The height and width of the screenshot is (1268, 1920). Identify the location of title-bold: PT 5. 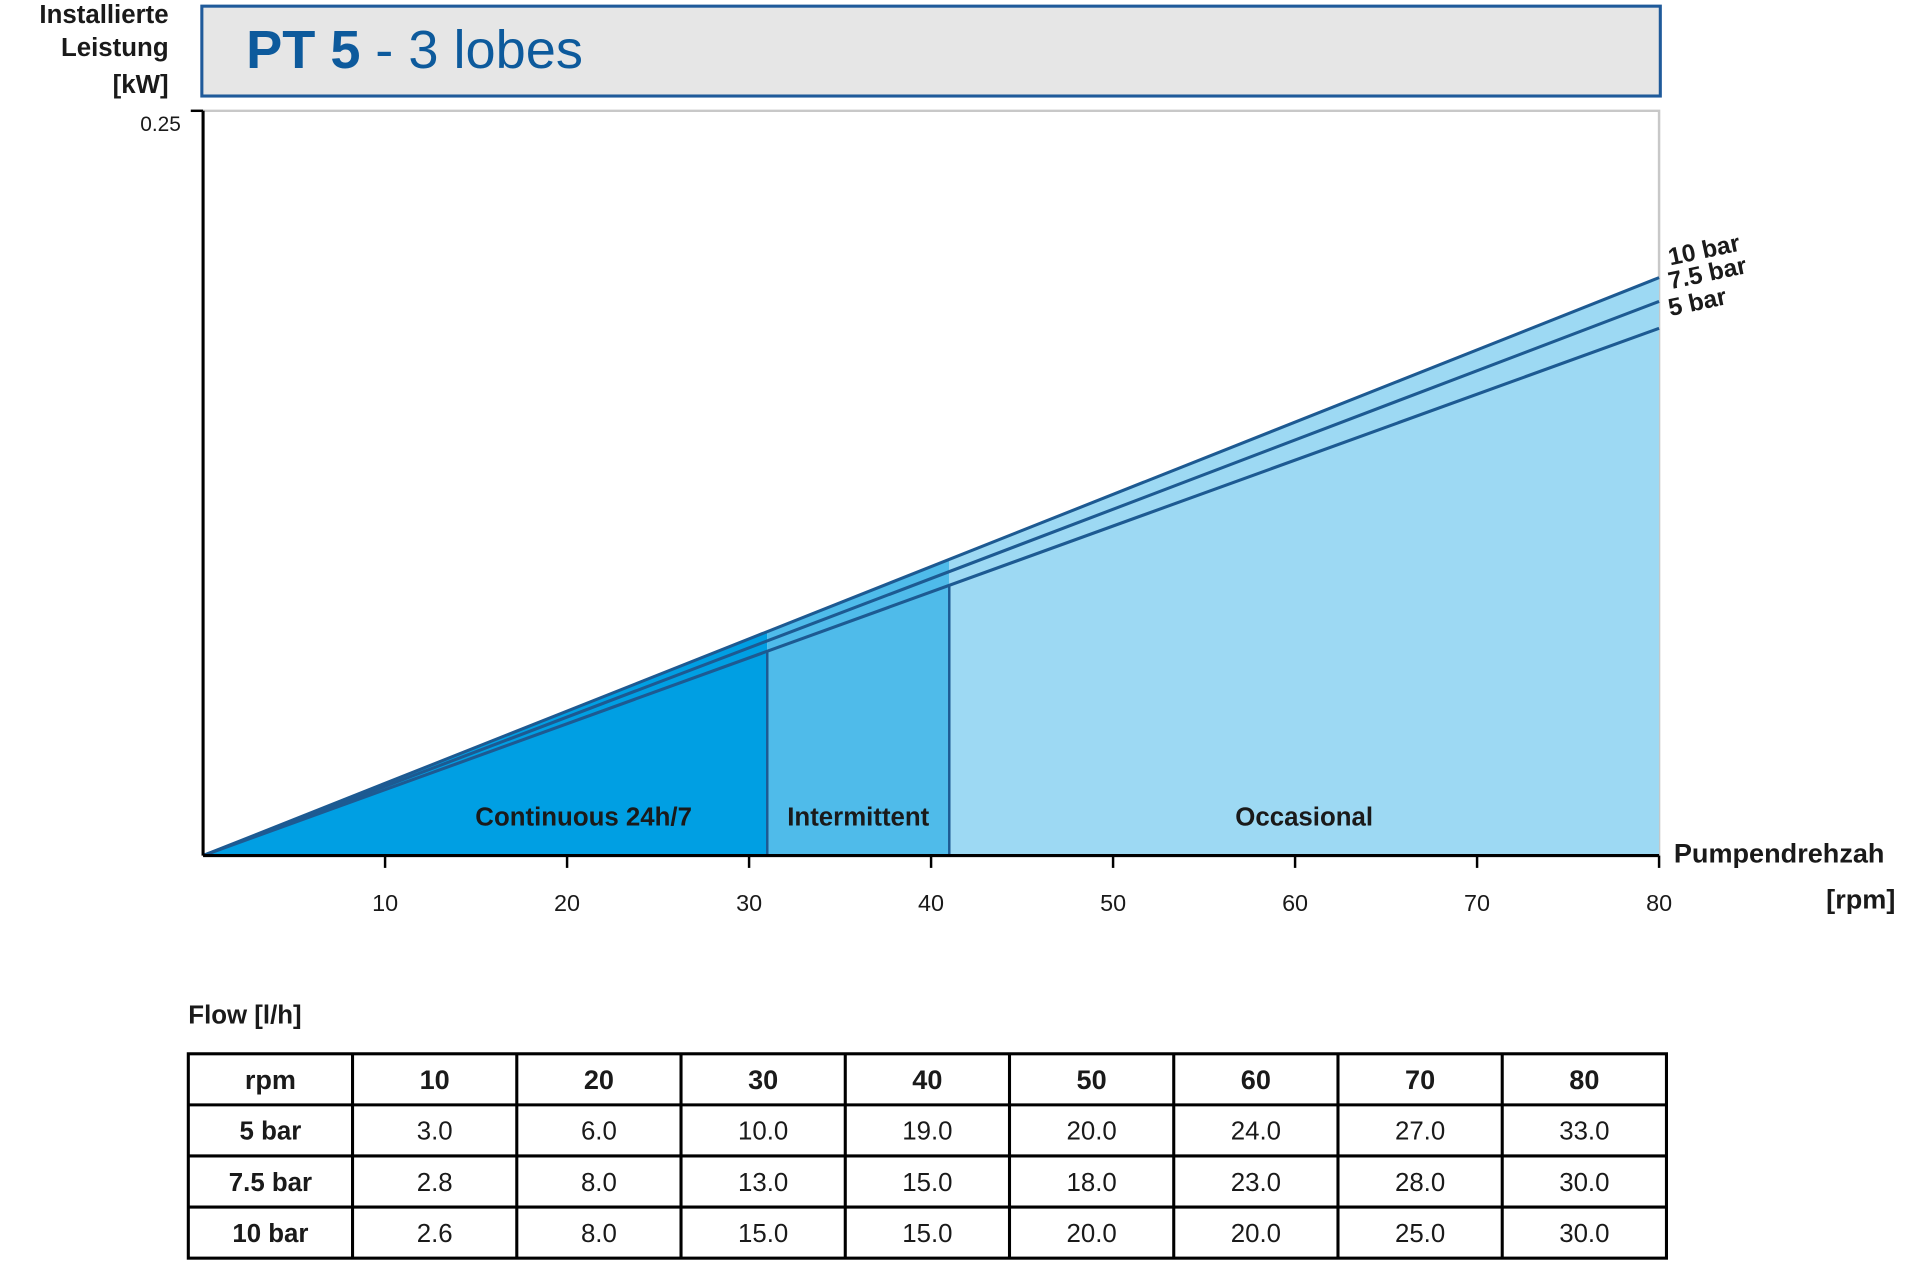
(303, 50).